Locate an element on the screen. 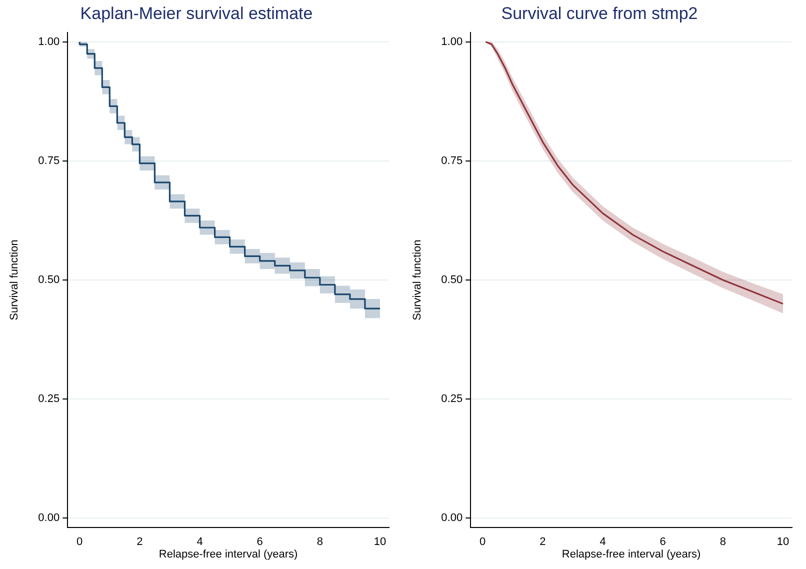  chart-title: Survival curve from stmp2 is located at coordinates (599, 13).